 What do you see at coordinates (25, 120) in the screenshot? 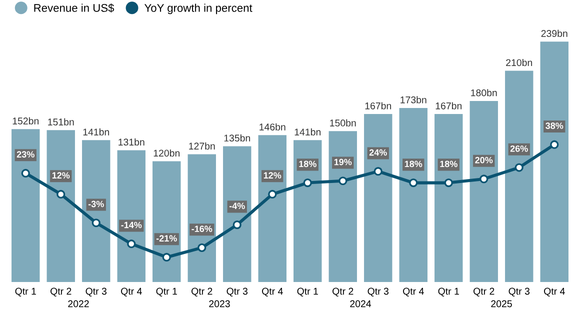
I see `data-label: 152bn` at bounding box center [25, 120].